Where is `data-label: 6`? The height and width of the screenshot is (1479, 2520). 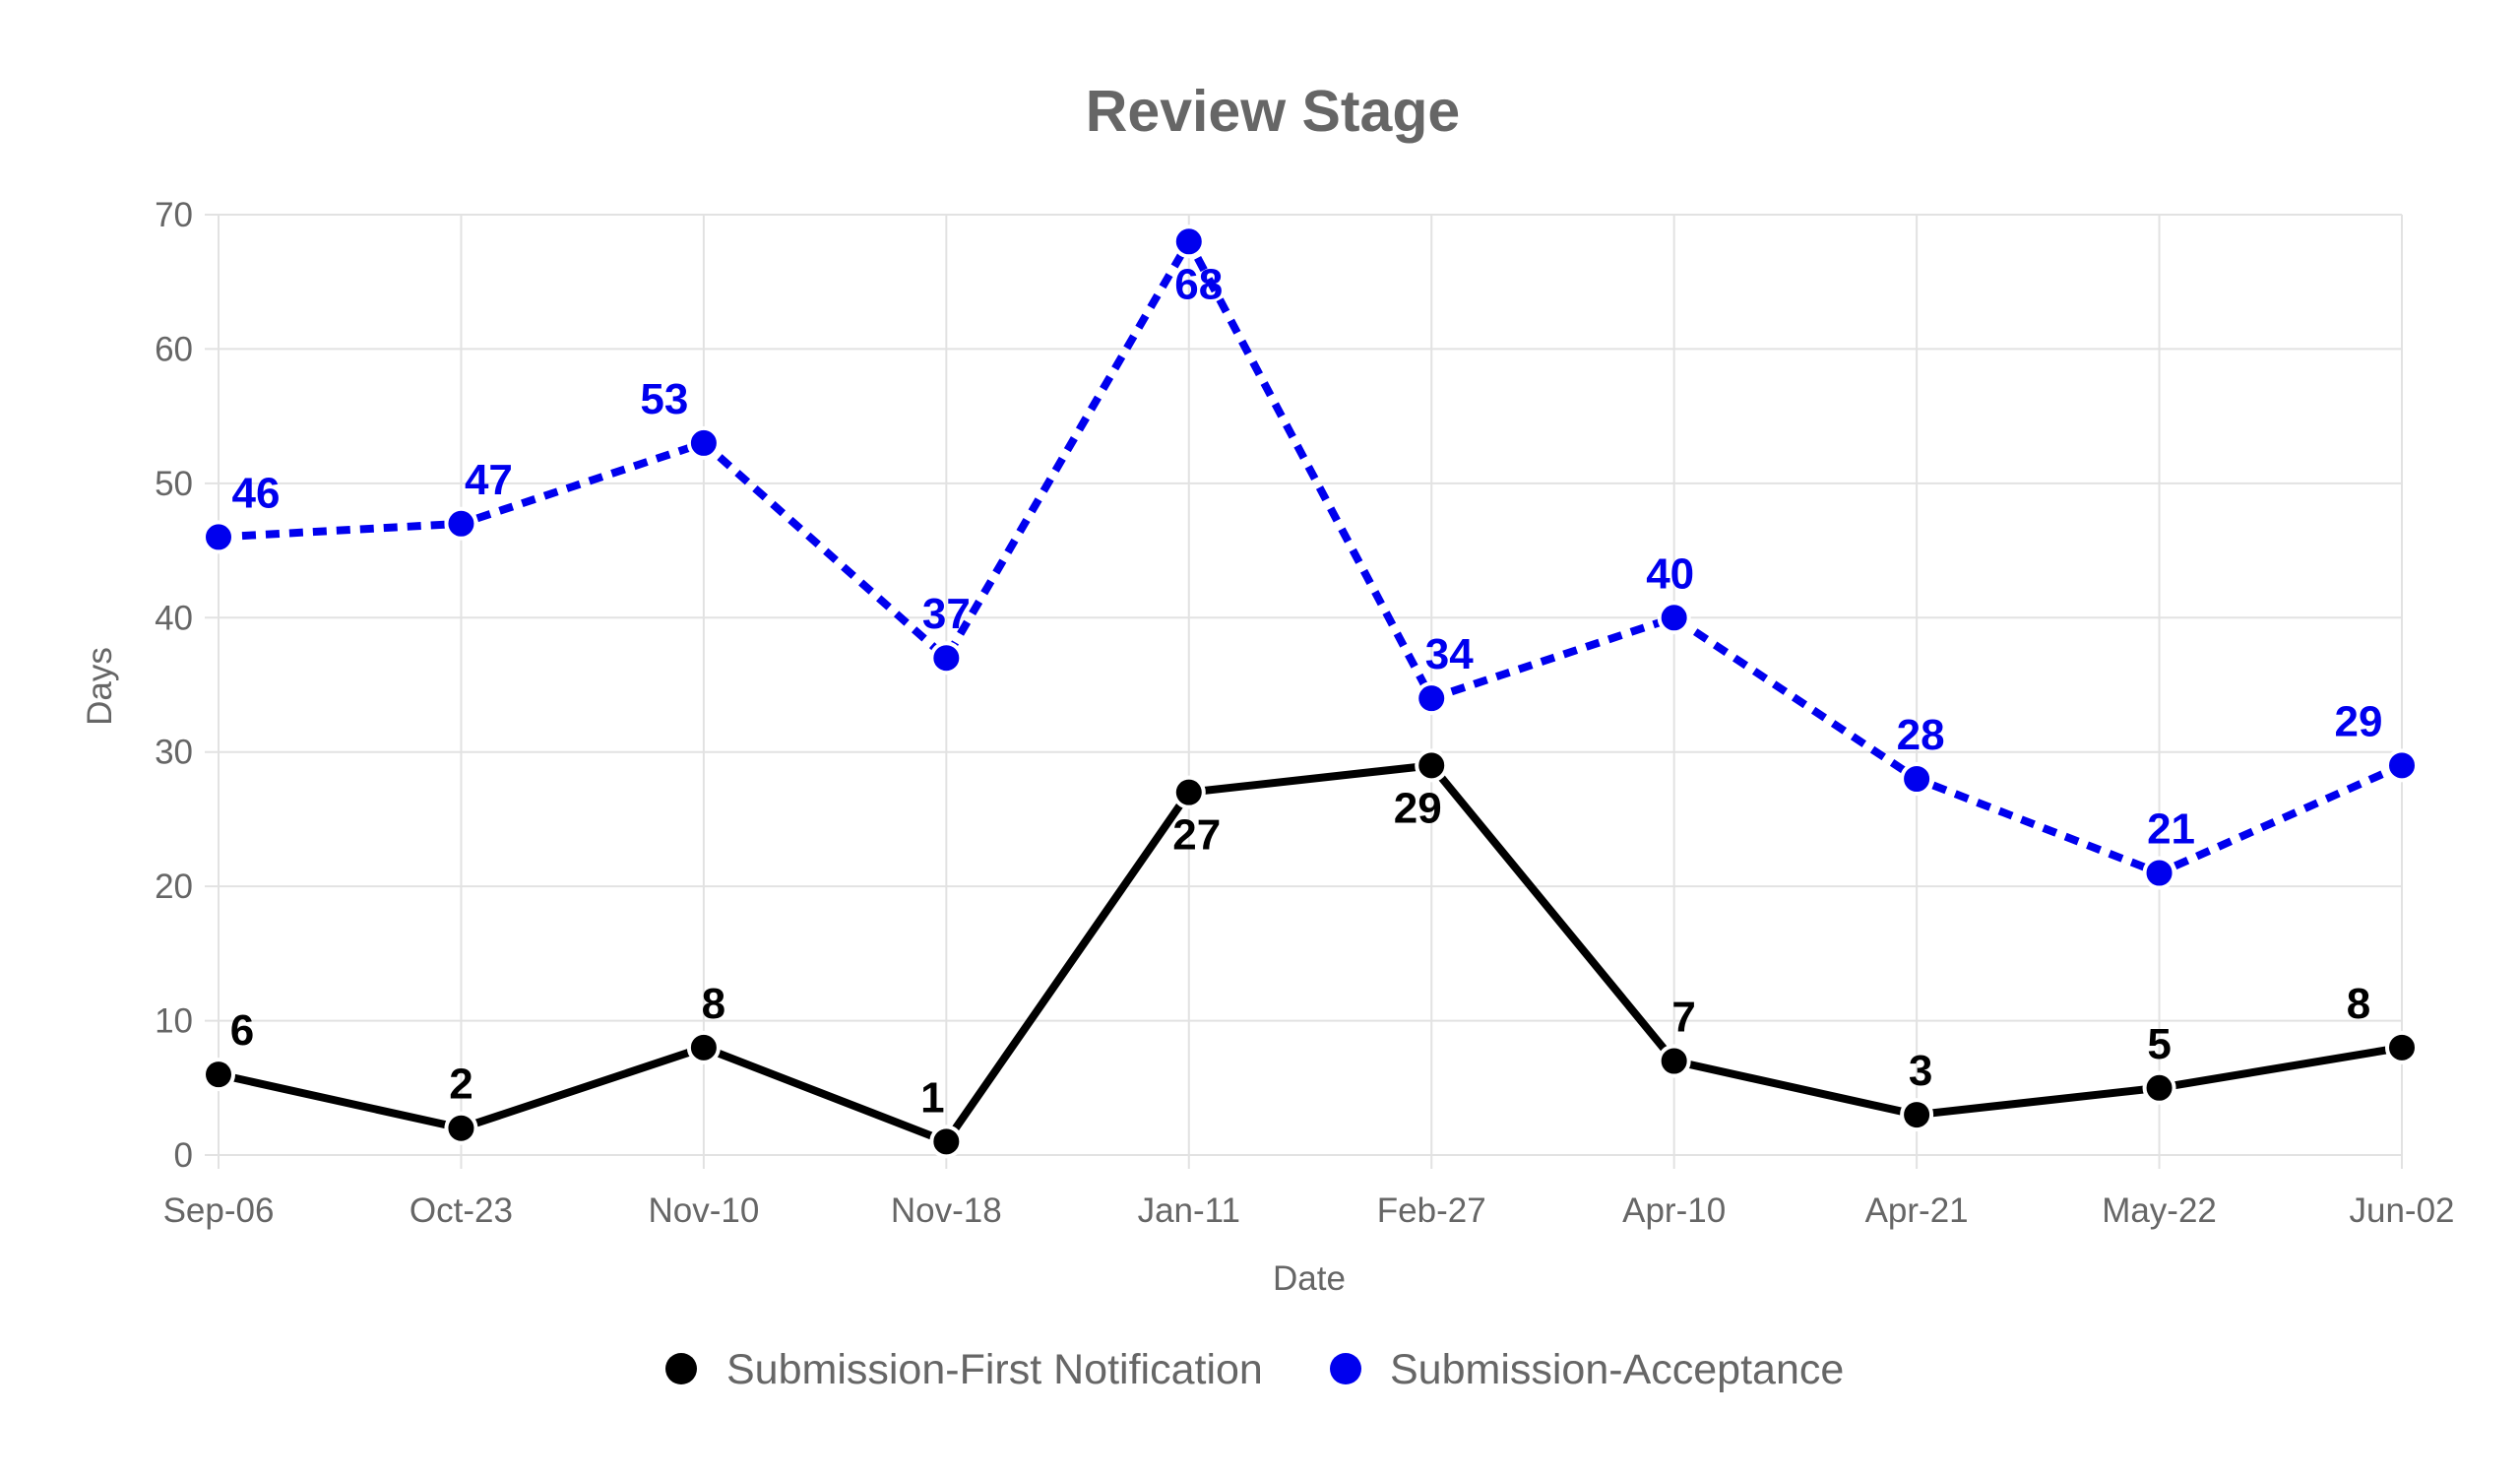
data-label: 6 is located at coordinates (242, 1030).